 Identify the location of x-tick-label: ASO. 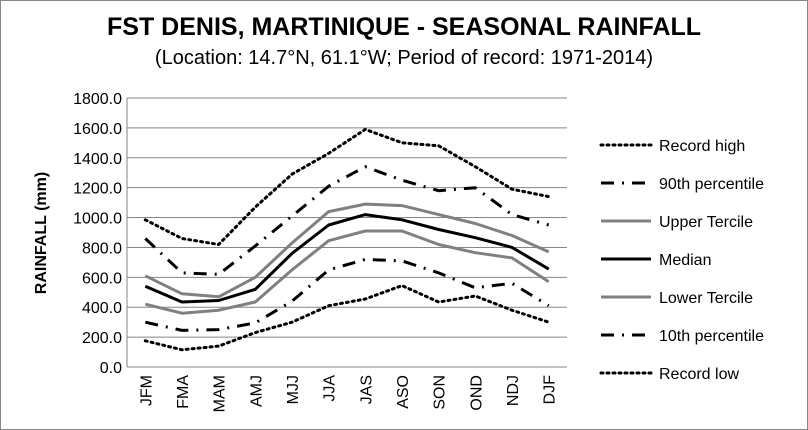
(403, 392).